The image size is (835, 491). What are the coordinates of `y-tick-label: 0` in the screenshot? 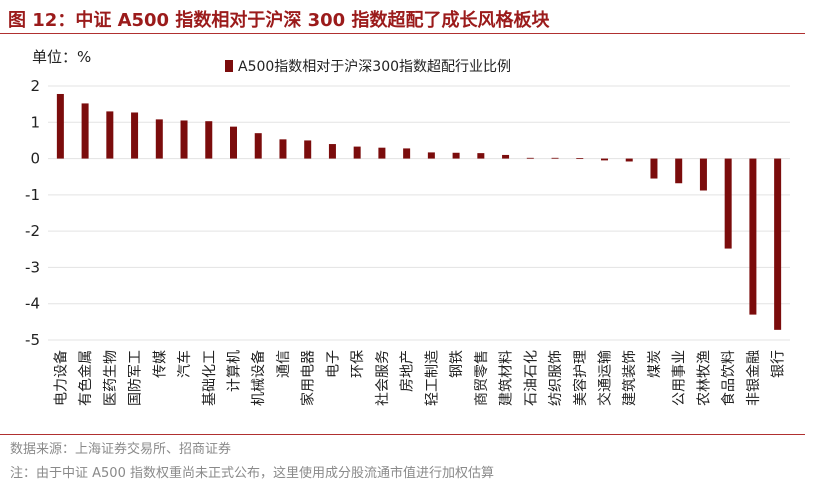 It's located at (35, 159).